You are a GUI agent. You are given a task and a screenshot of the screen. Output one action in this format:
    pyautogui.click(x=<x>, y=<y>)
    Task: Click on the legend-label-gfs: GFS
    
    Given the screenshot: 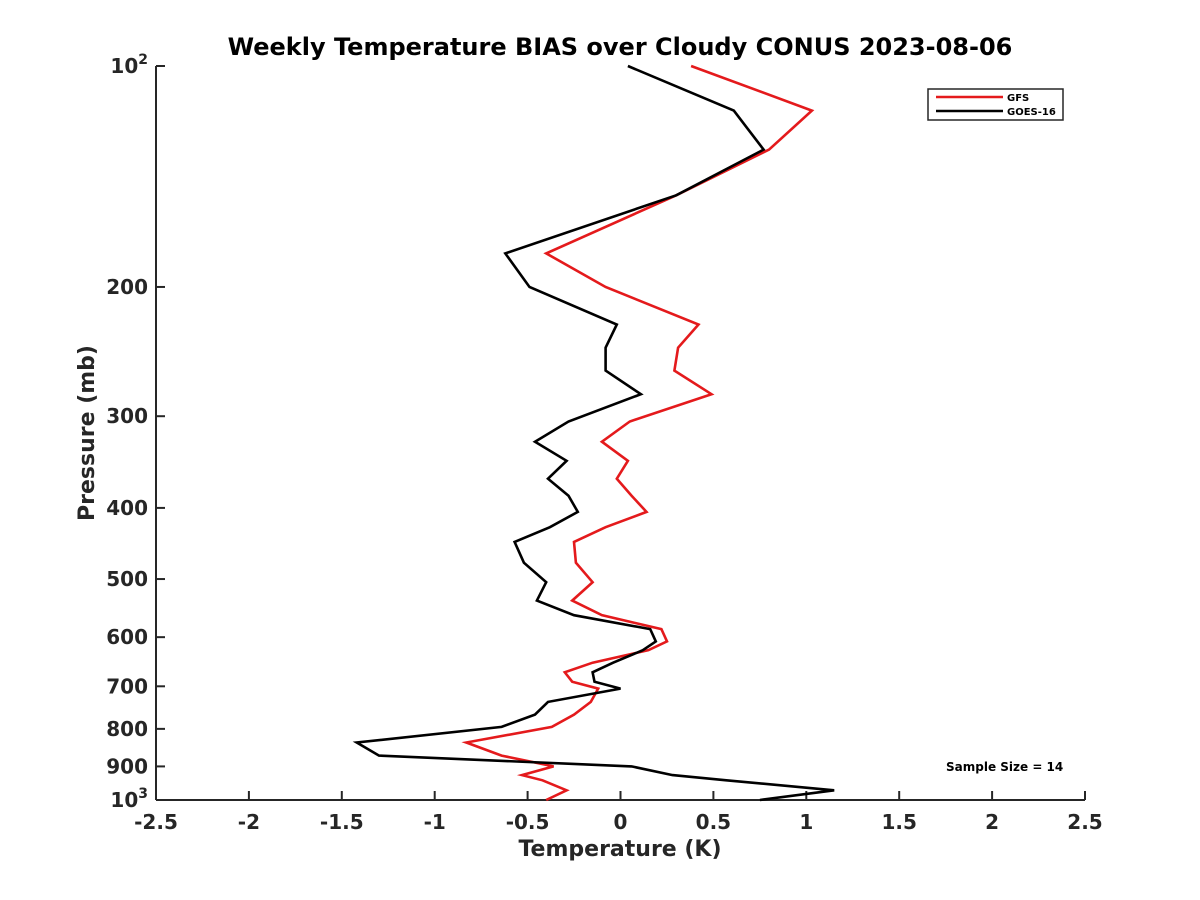 What is the action you would take?
    pyautogui.click(x=1018, y=98)
    